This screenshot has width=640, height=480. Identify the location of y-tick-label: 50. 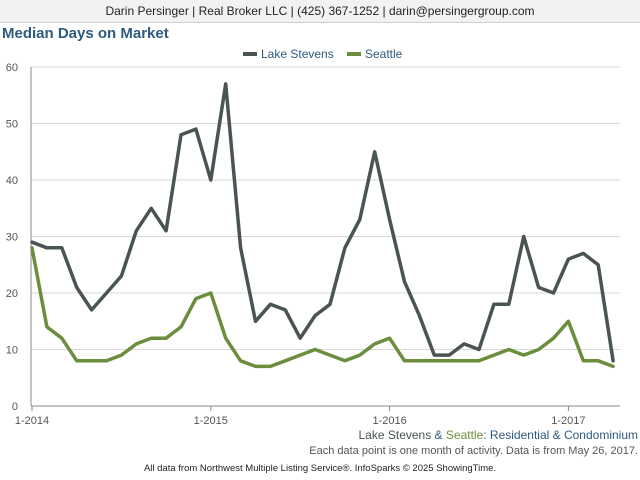
(12, 125).